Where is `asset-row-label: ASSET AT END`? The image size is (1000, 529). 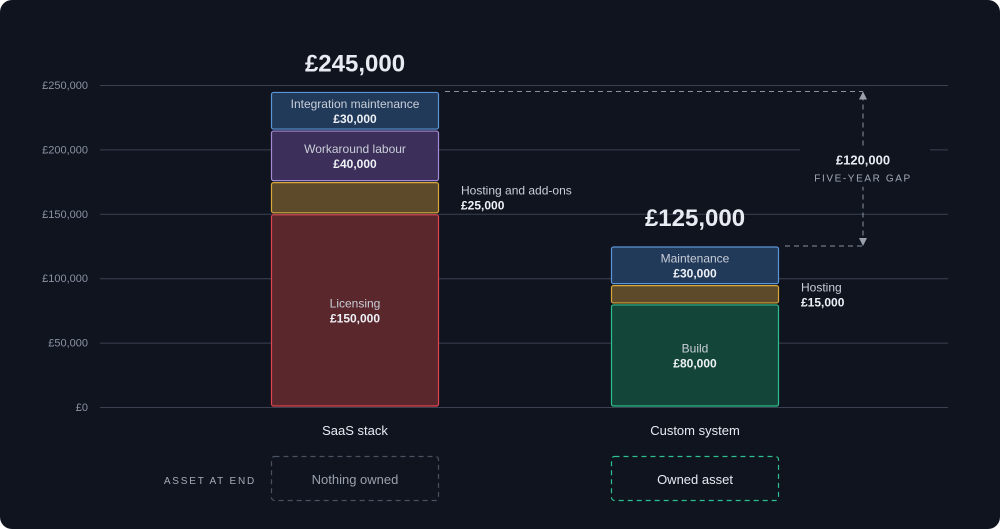 asset-row-label: ASSET AT END is located at coordinates (210, 481).